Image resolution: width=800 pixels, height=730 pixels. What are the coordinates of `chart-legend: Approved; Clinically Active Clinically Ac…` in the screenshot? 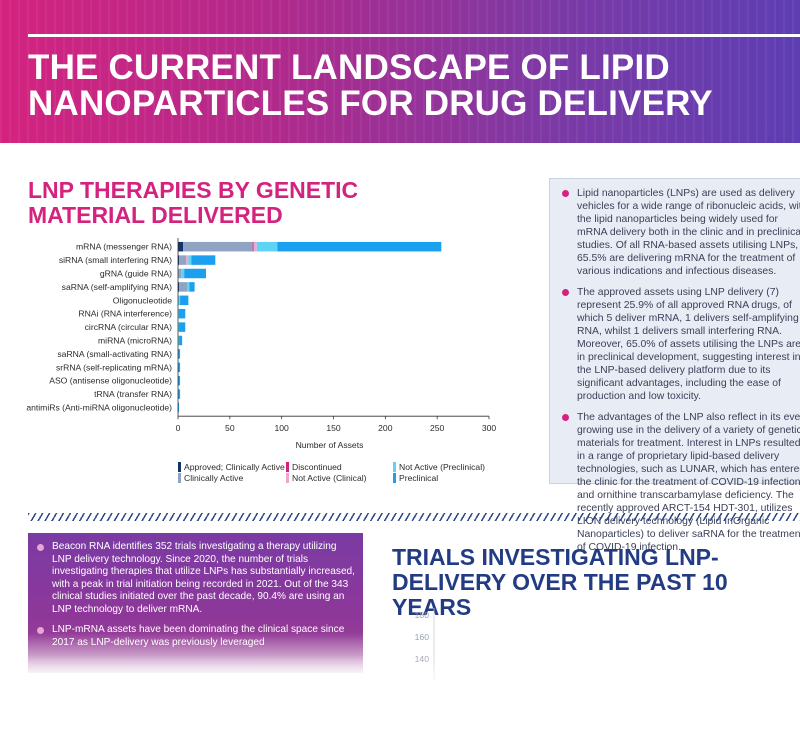 It's located at (338, 474).